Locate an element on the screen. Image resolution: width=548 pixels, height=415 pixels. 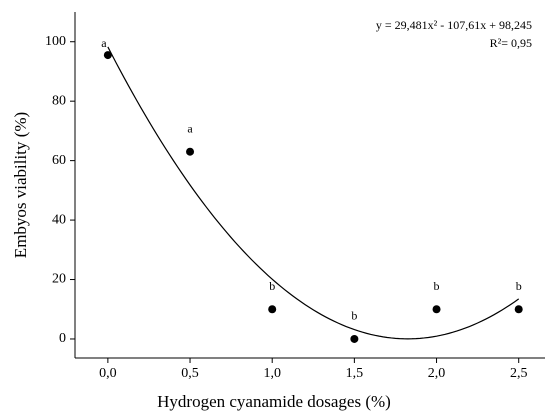
trend-equation: y = 29,481x² - 107,61x + 98,245 is located at coordinates (454, 25).